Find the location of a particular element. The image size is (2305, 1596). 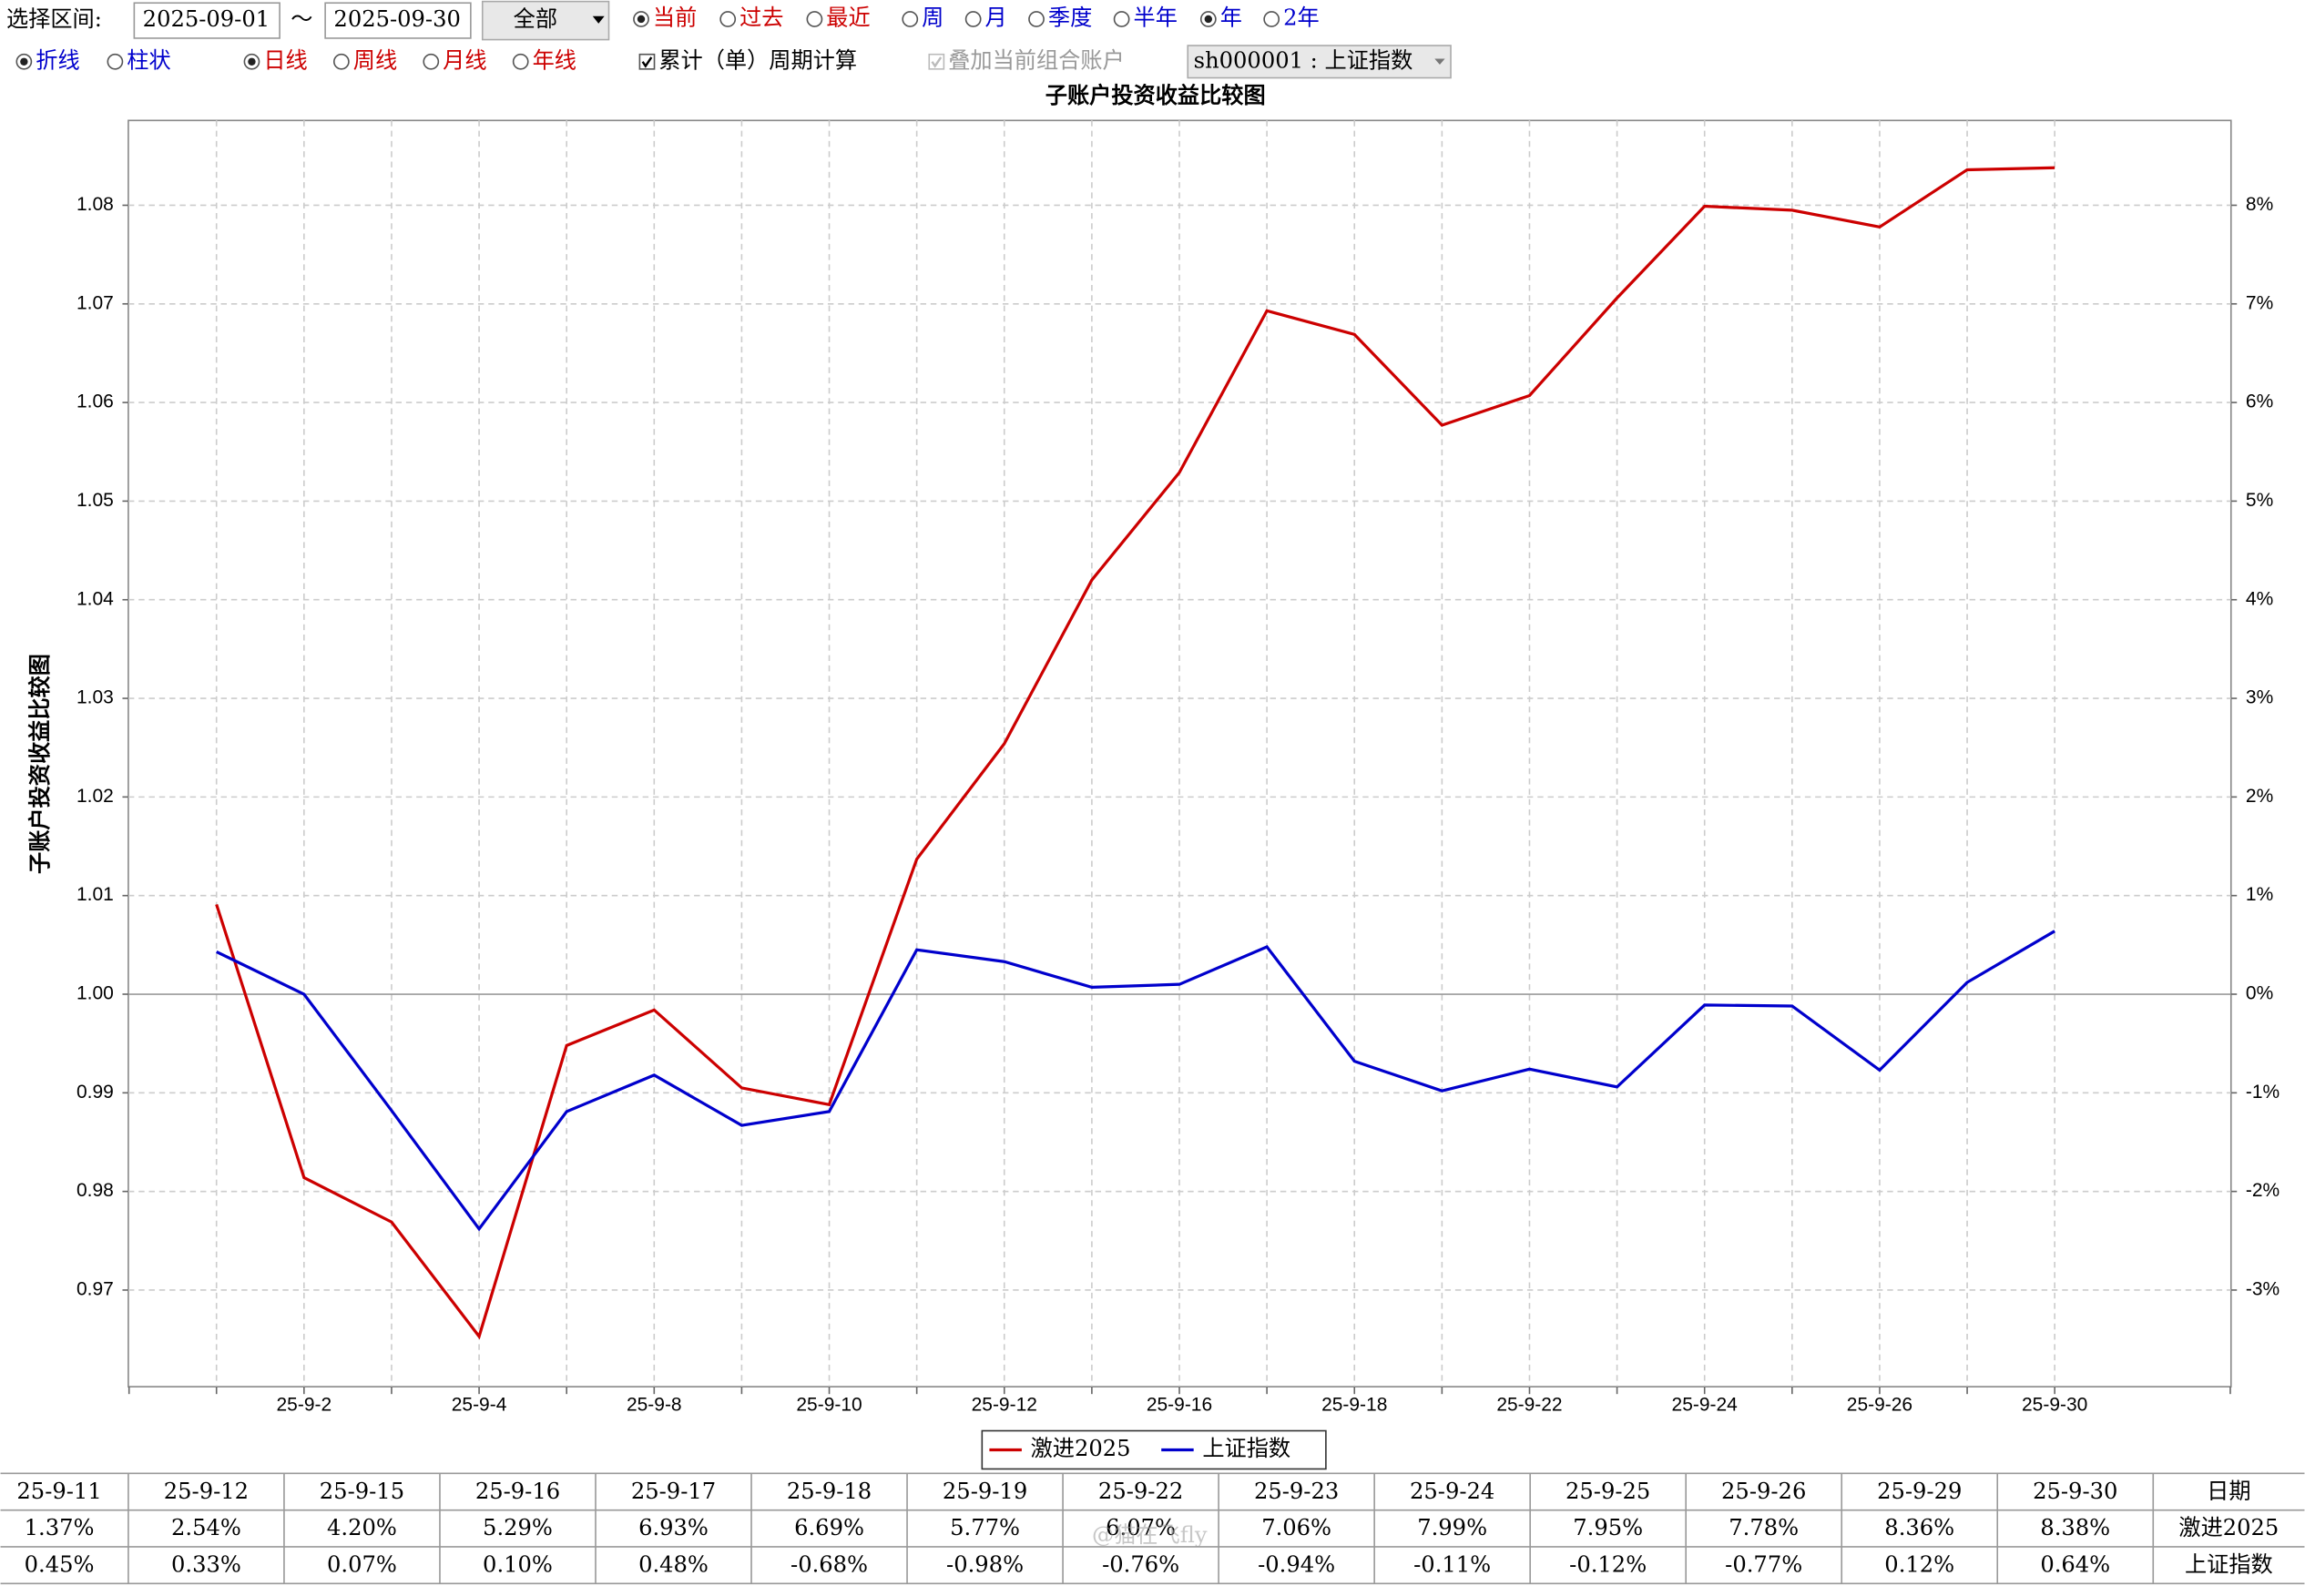

radio-label: 季度 is located at coordinates (1070, 17).